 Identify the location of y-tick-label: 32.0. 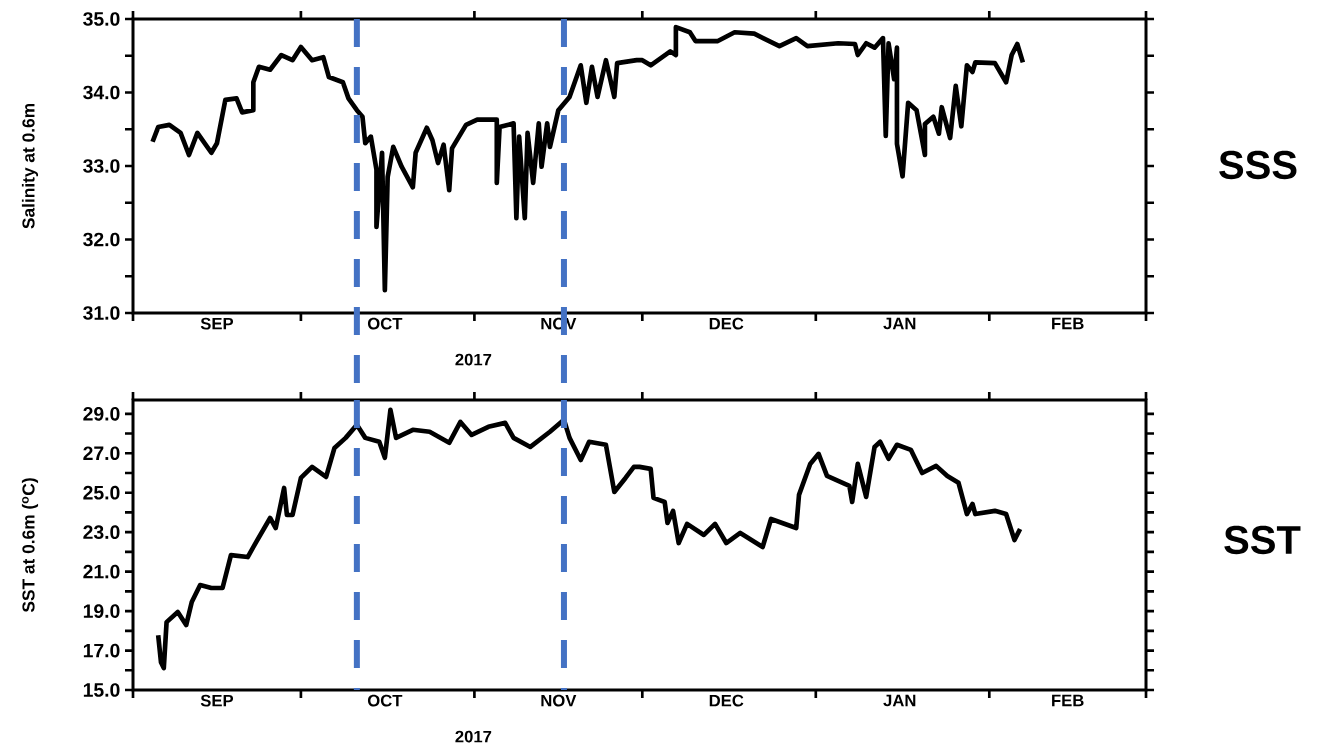
(101, 239).